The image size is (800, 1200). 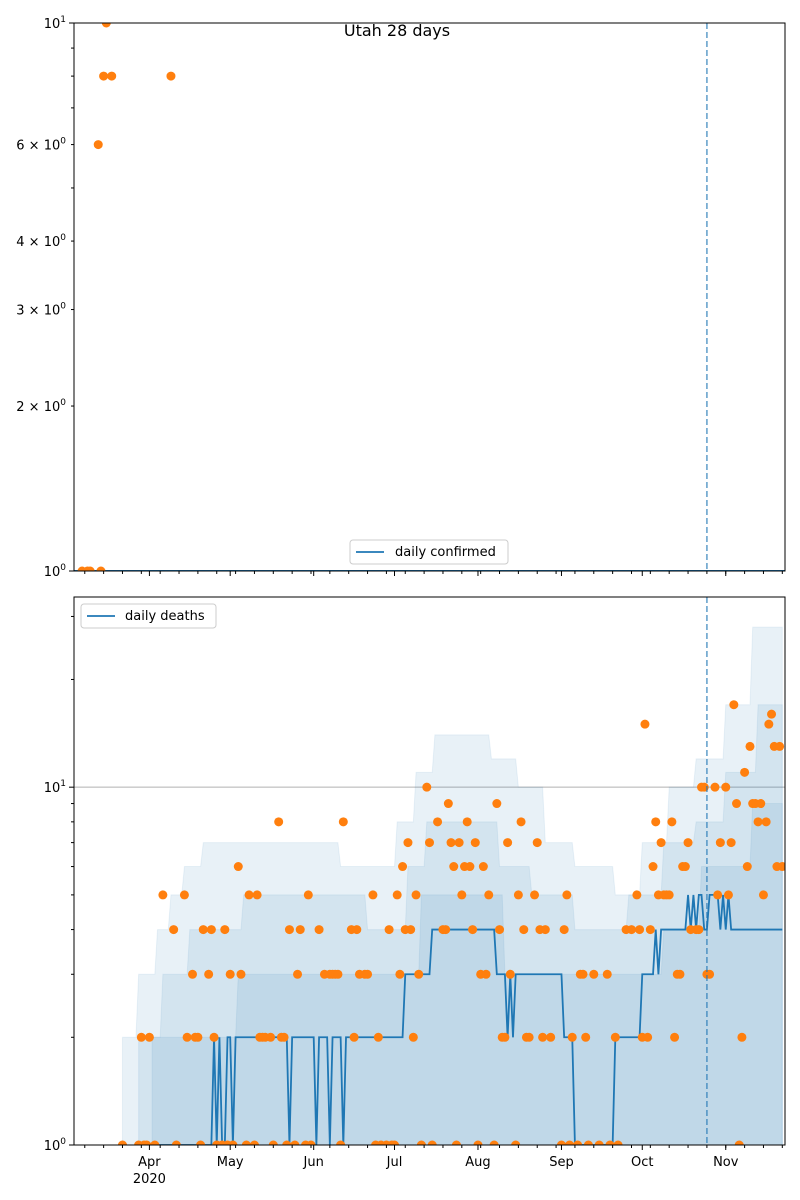 I want to click on x-tick-label: May, so click(x=230, y=1162).